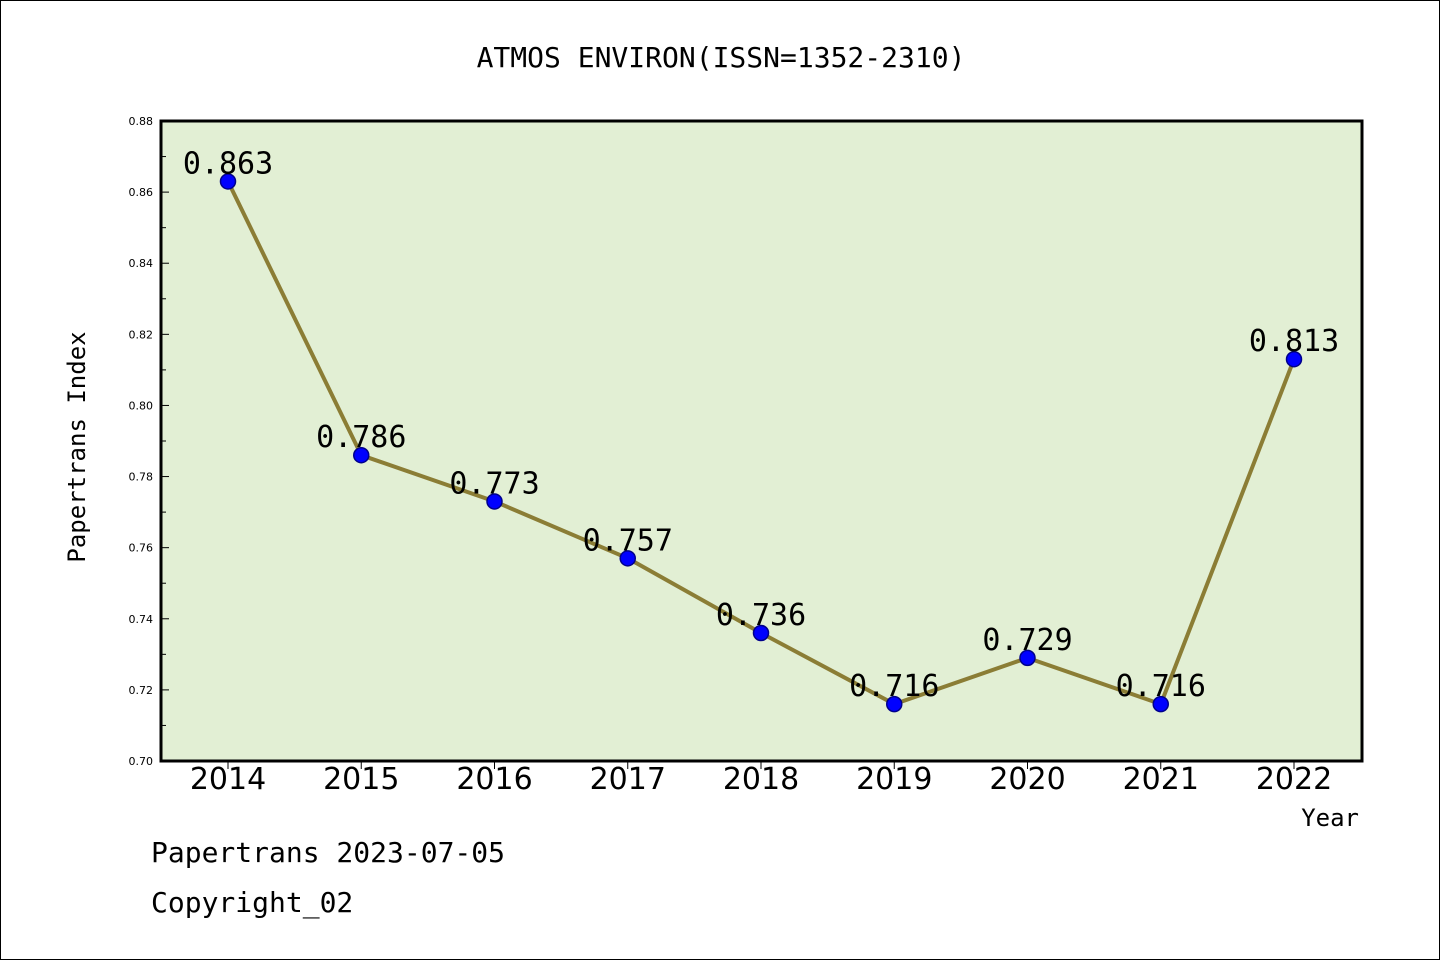  Describe the element at coordinates (141, 334) in the screenshot. I see `y-tick-label: 0.82` at that location.